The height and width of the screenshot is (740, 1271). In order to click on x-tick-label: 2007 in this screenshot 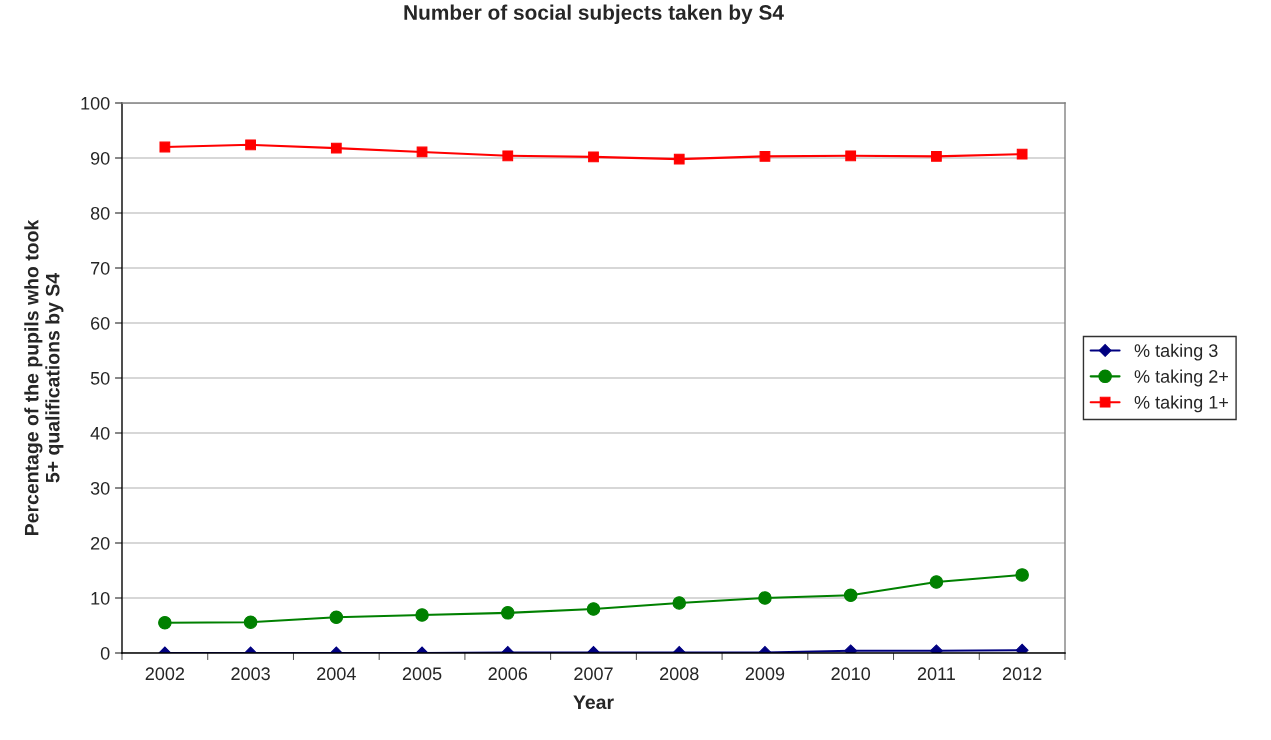, I will do `click(593, 674)`.